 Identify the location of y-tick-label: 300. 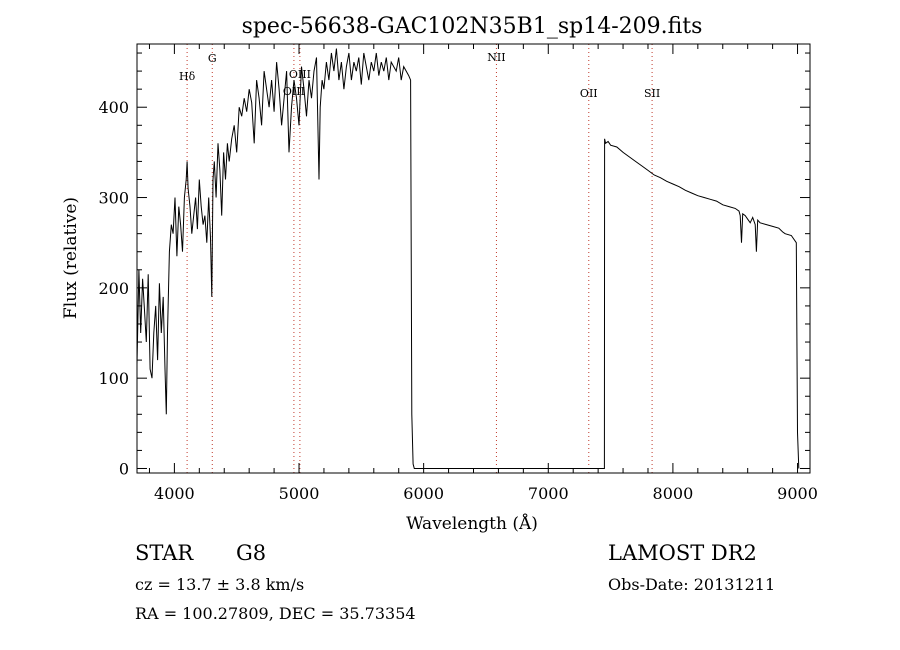
(113, 198).